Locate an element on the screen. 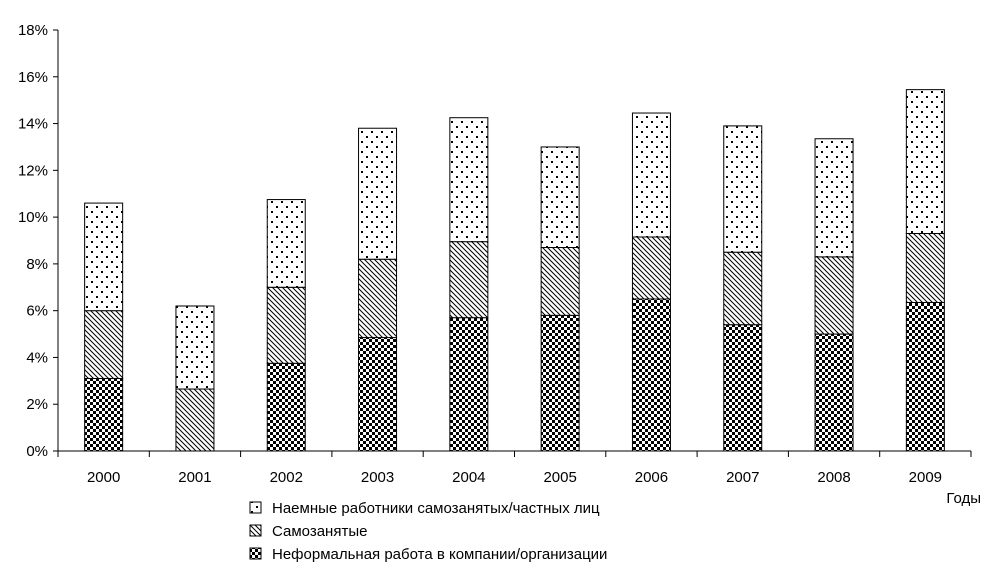 The image size is (1000, 579). x-tick-label: 2009 is located at coordinates (925, 477).